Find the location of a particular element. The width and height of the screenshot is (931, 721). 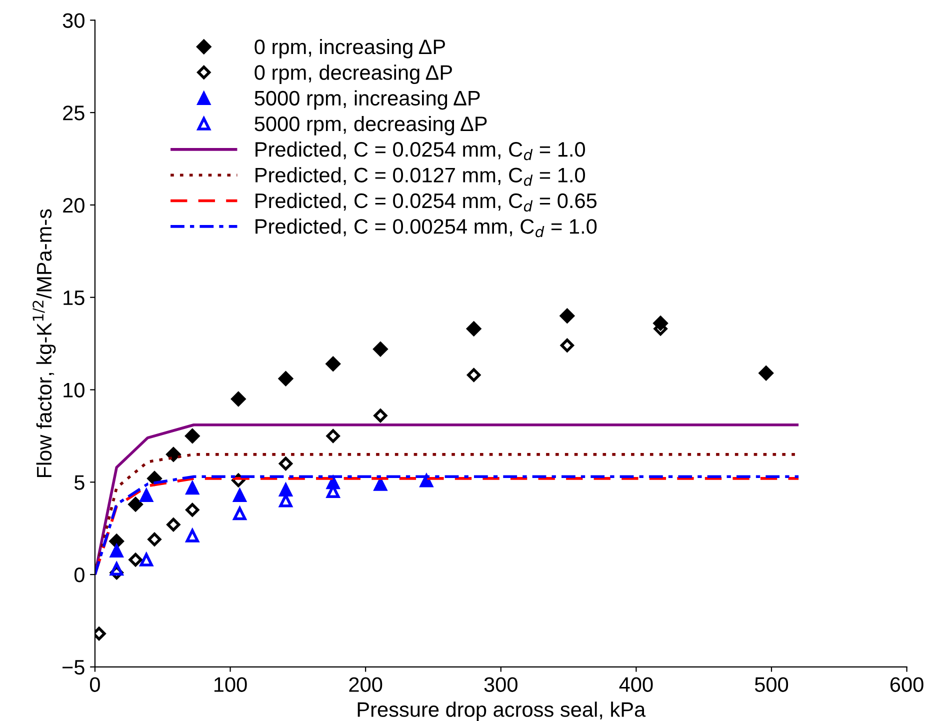

x-tick-label: 200 is located at coordinates (365, 684).